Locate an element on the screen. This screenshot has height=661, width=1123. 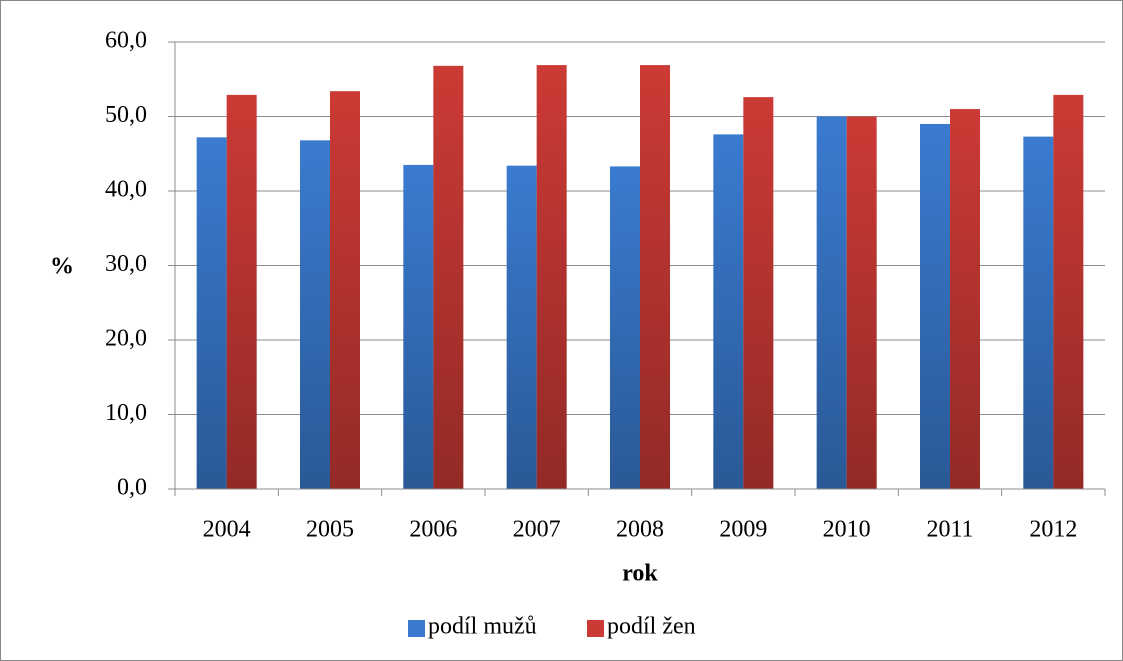
legend-label: podíl mužů is located at coordinates (482, 627).